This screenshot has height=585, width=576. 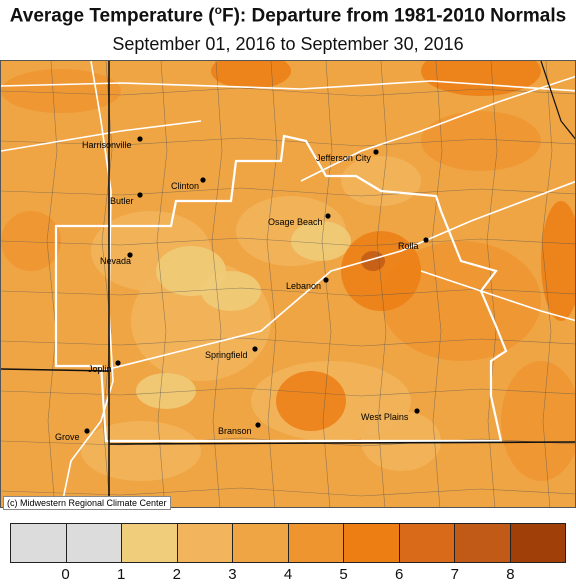 What do you see at coordinates (107, 145) in the screenshot?
I see `city-label: Harrisonville` at bounding box center [107, 145].